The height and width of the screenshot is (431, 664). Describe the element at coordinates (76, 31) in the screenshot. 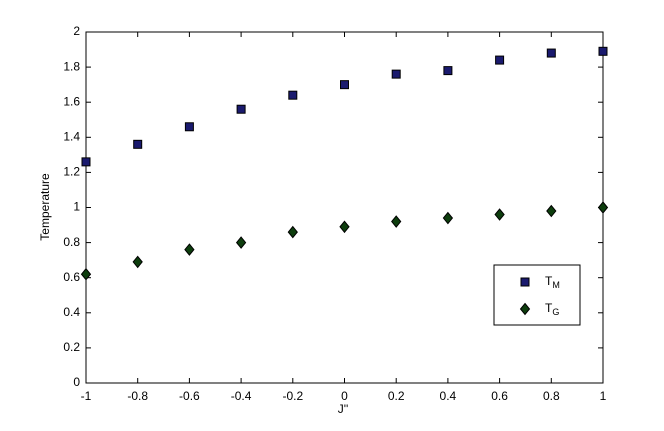

I see `y-tick-label: 2` at that location.